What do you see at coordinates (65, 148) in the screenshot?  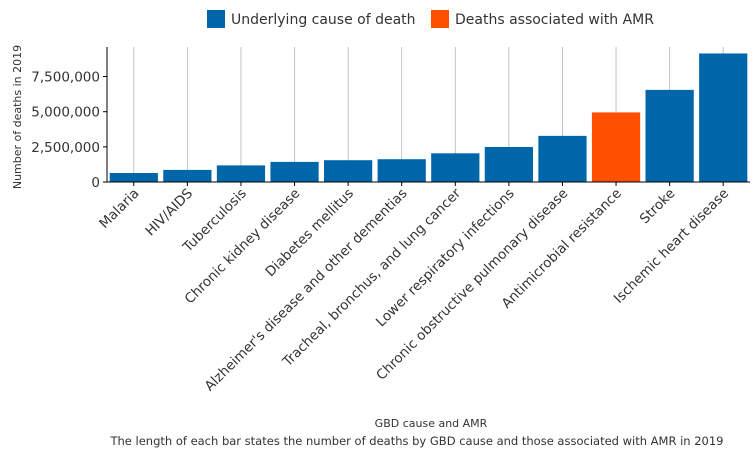 I see `y-tick-label: 2,500,000` at bounding box center [65, 148].